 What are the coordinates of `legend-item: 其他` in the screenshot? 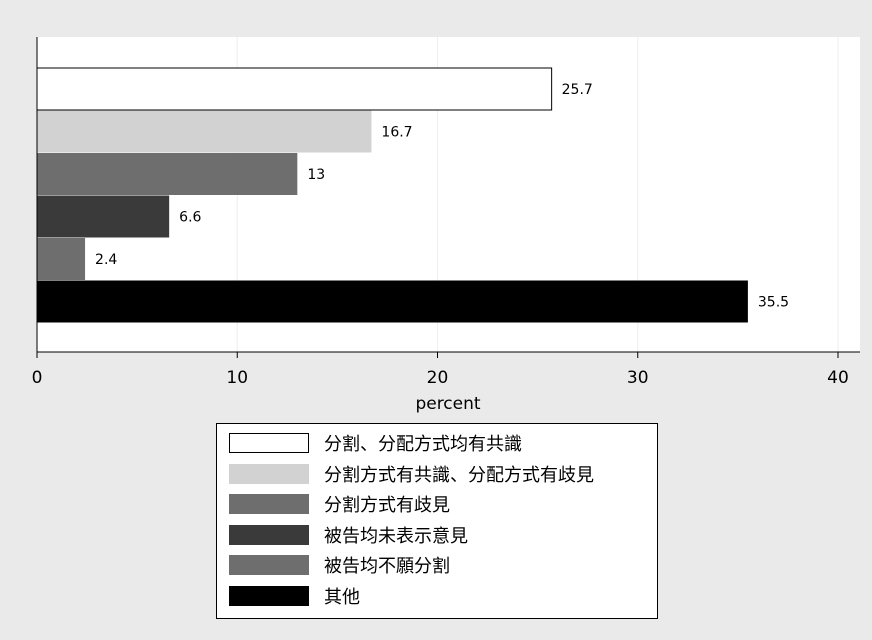 It's located at (294, 596).